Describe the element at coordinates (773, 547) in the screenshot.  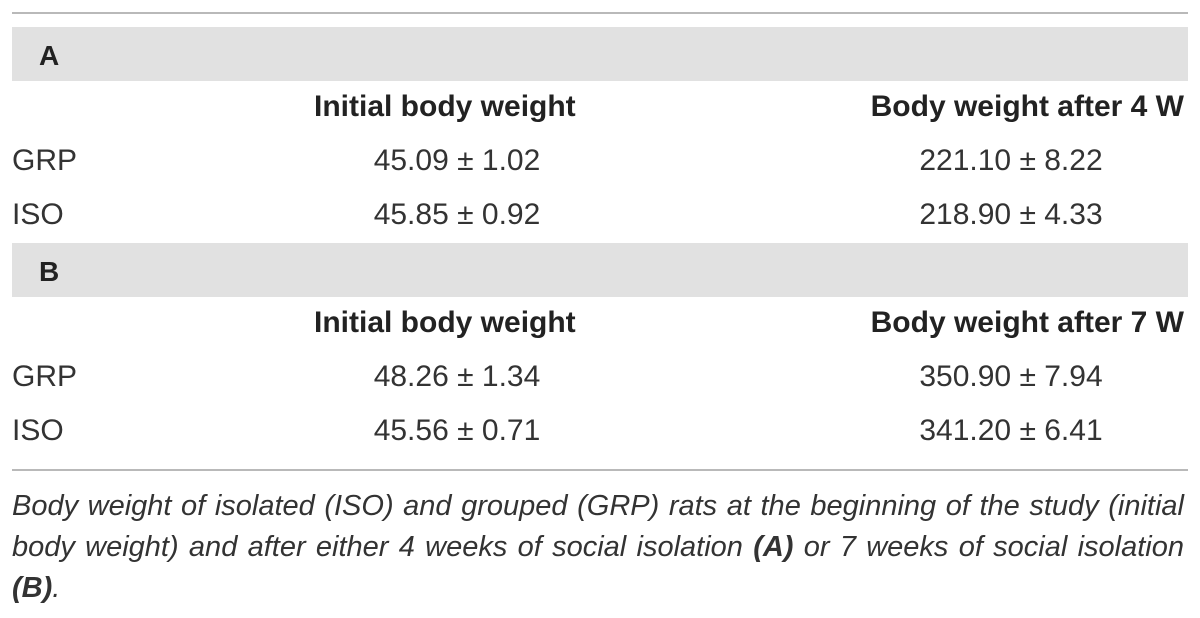
I see `caption-ref-a: (A)` at that location.